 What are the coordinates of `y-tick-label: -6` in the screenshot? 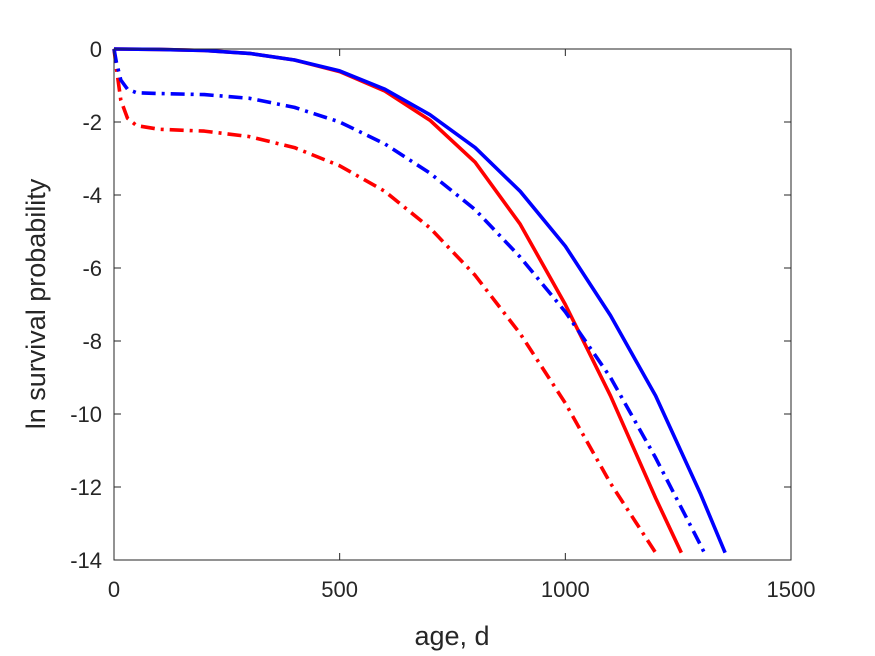 It's located at (92, 268).